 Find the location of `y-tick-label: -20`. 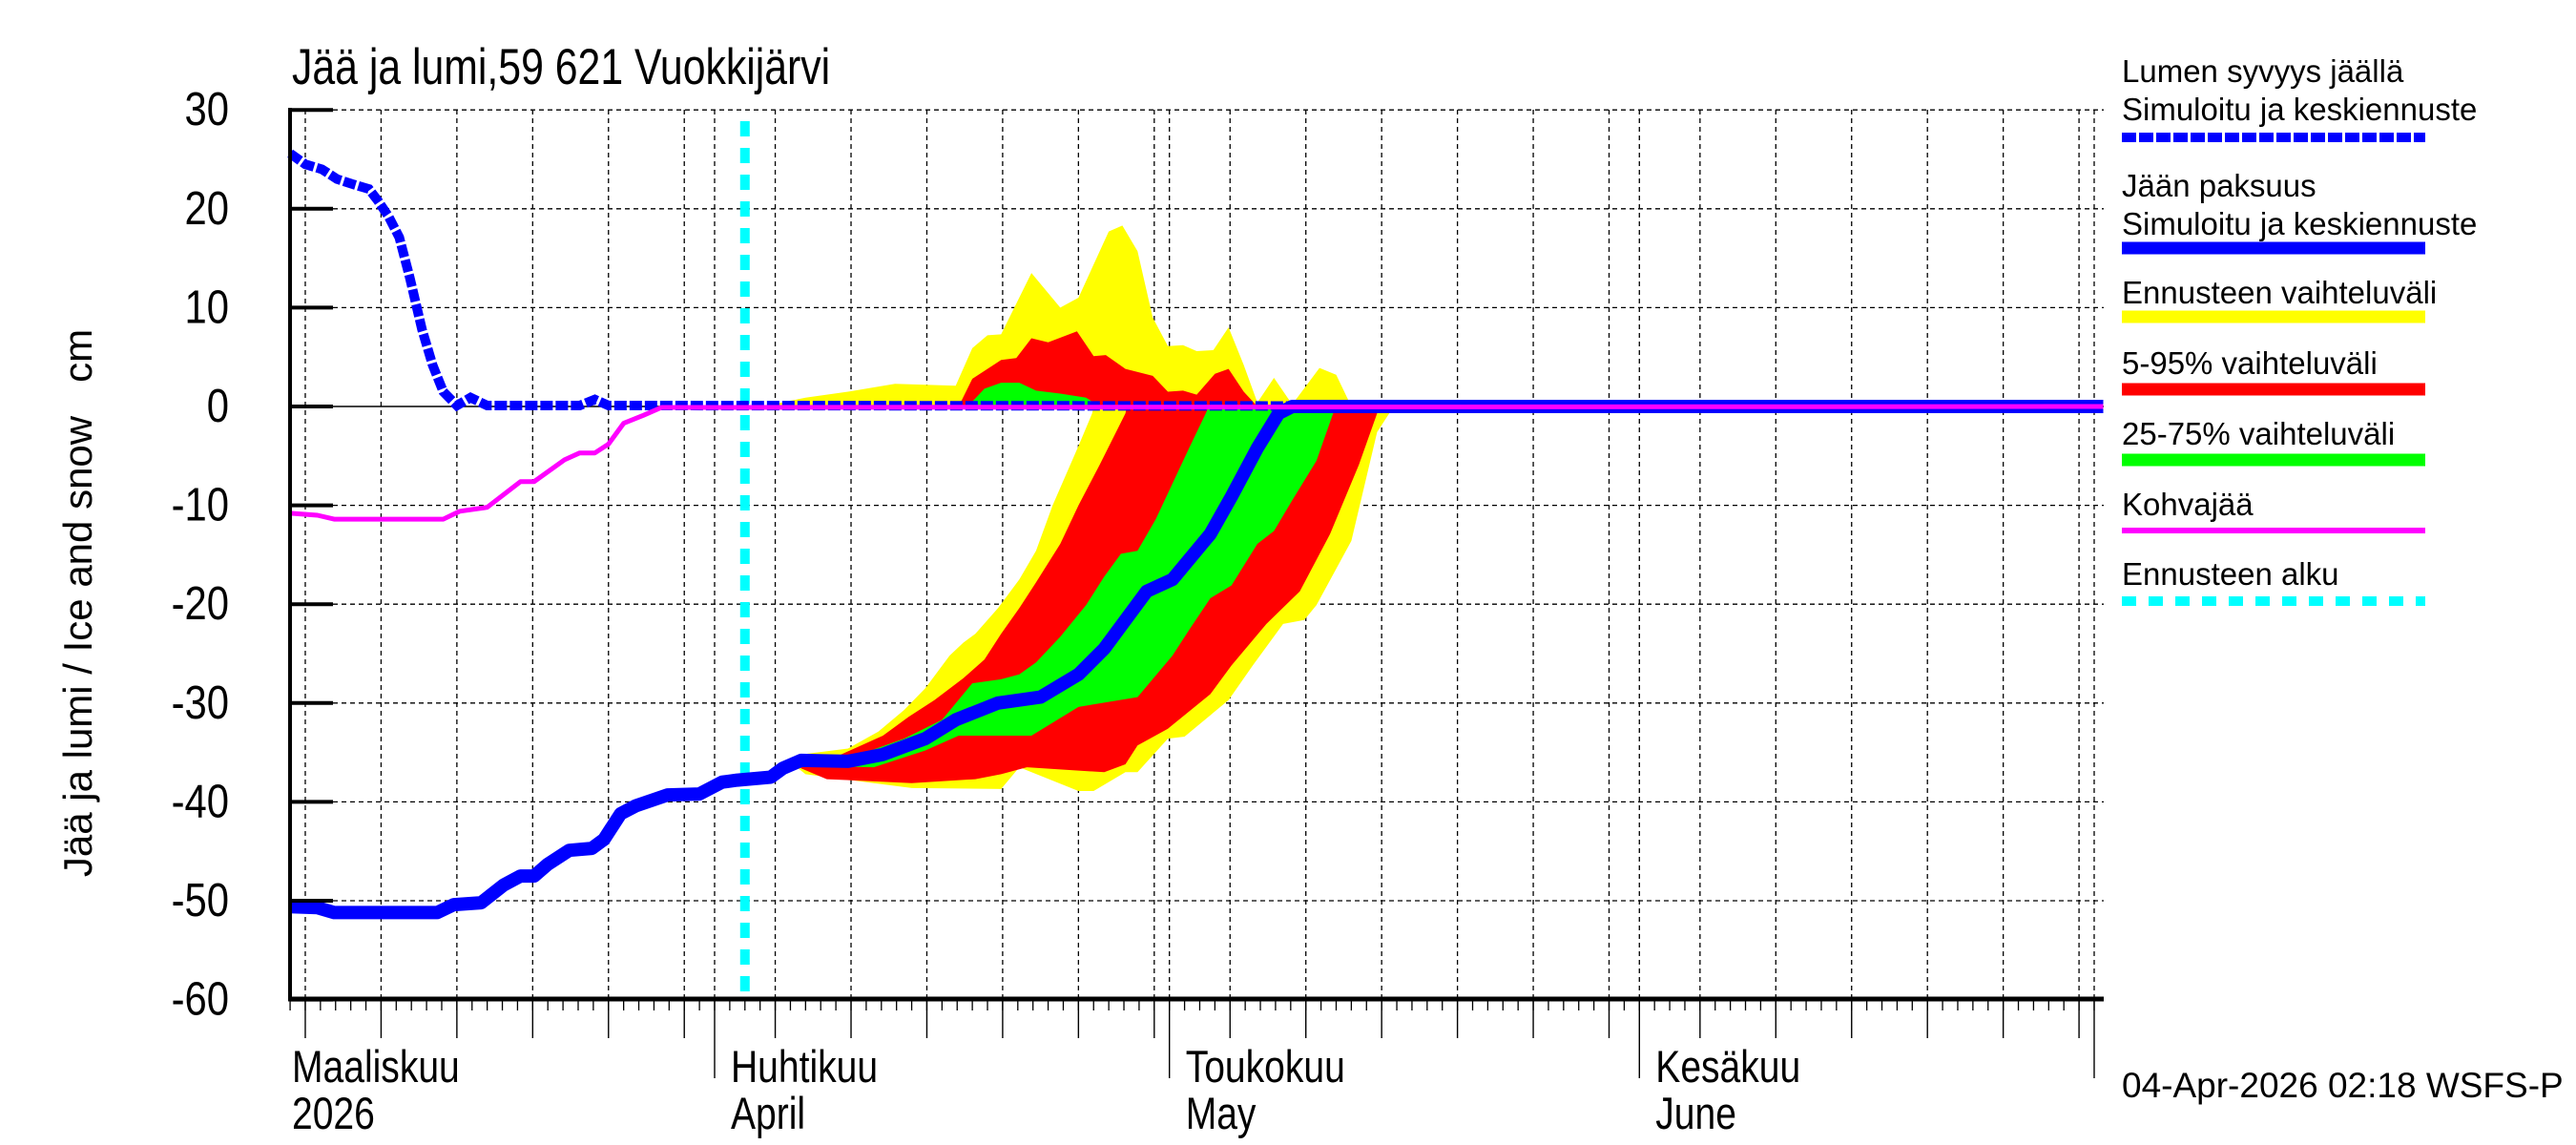

y-tick-label: -20 is located at coordinates (200, 603).